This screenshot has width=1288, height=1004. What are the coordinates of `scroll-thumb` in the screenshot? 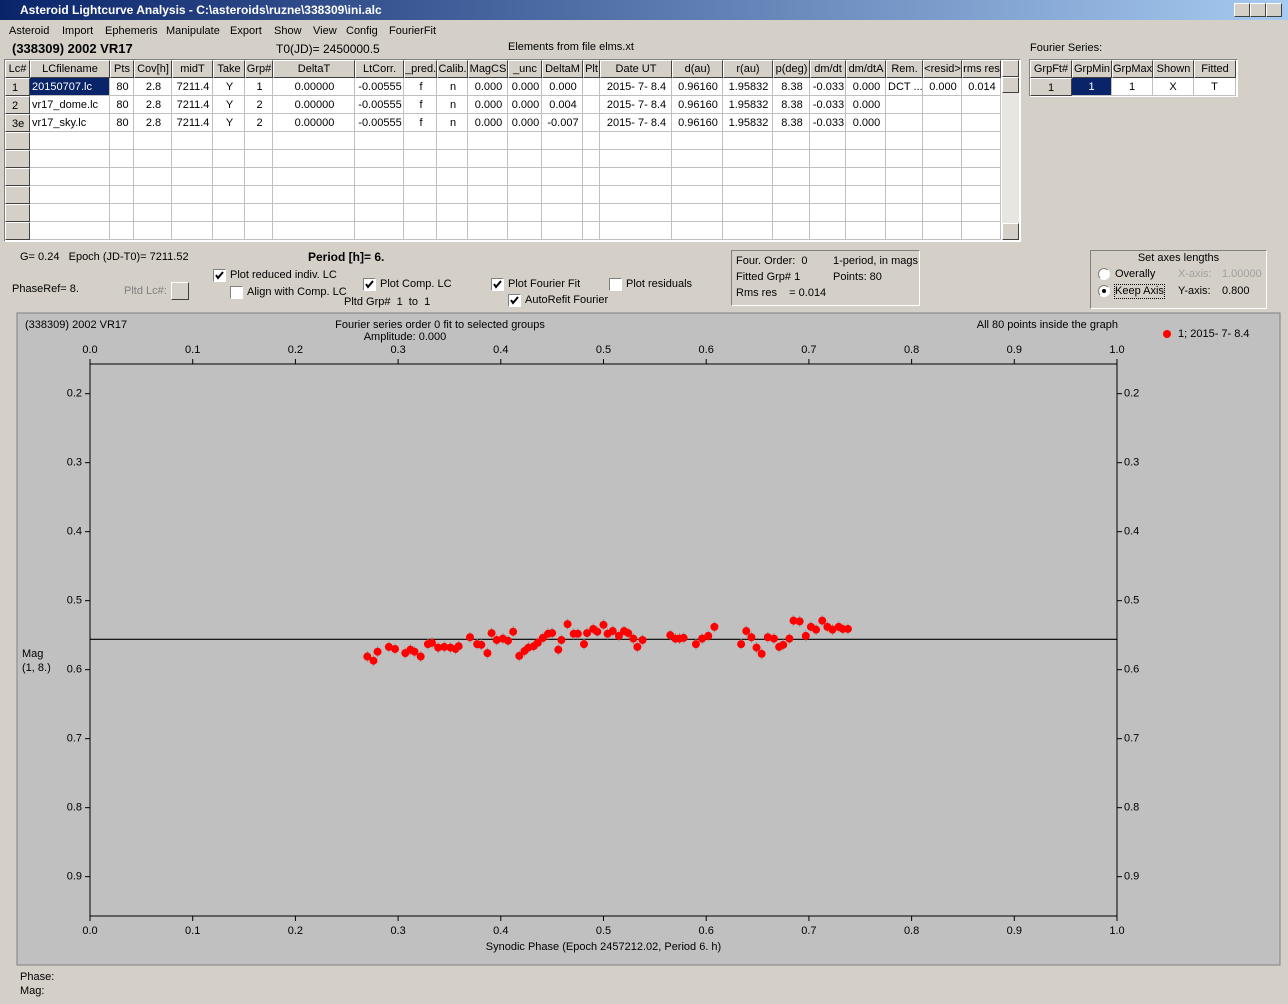 It's located at (1010, 85).